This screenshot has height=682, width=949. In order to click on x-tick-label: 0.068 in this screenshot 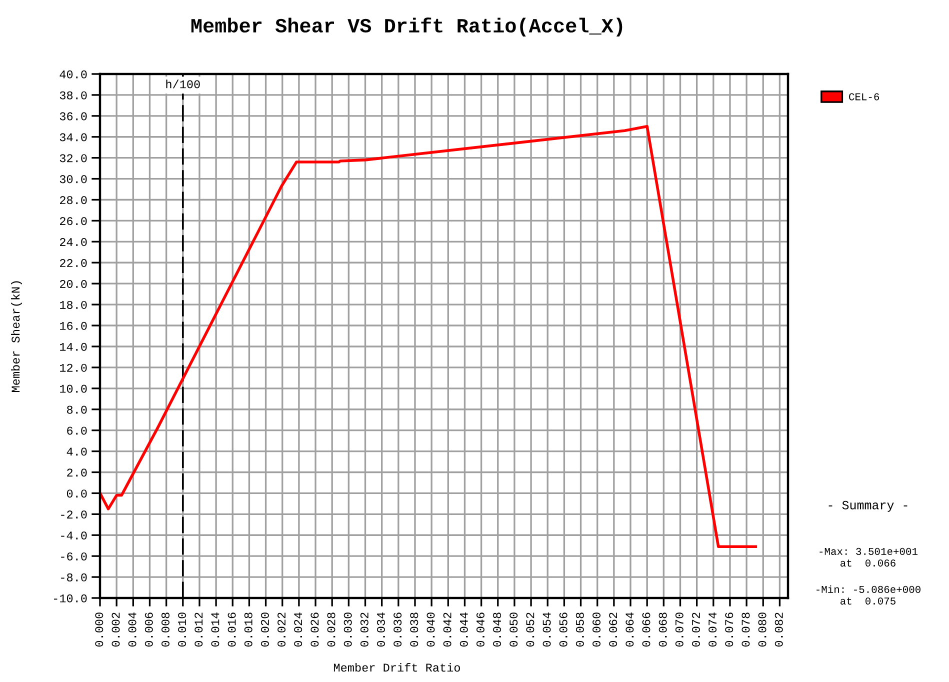, I will do `click(662, 629)`.